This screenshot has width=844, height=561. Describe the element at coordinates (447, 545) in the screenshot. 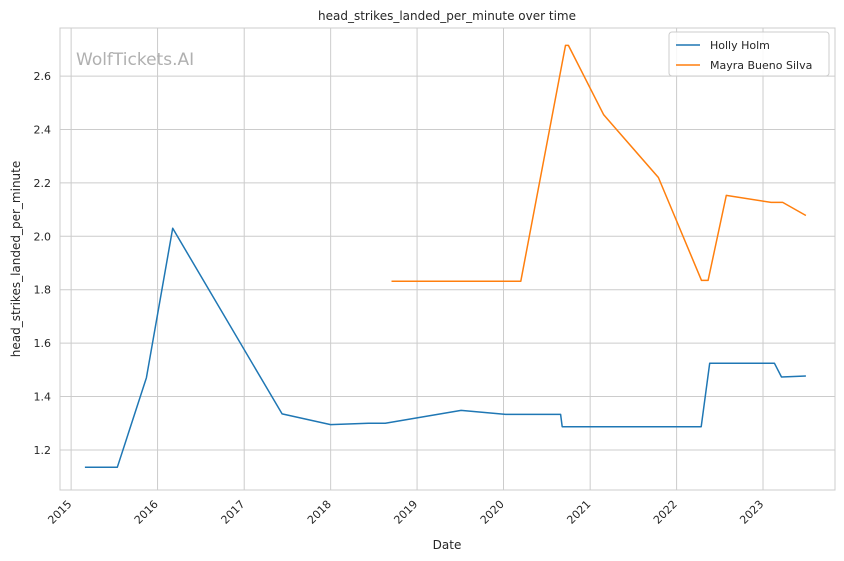

I see `x-axis-label: Date` at that location.